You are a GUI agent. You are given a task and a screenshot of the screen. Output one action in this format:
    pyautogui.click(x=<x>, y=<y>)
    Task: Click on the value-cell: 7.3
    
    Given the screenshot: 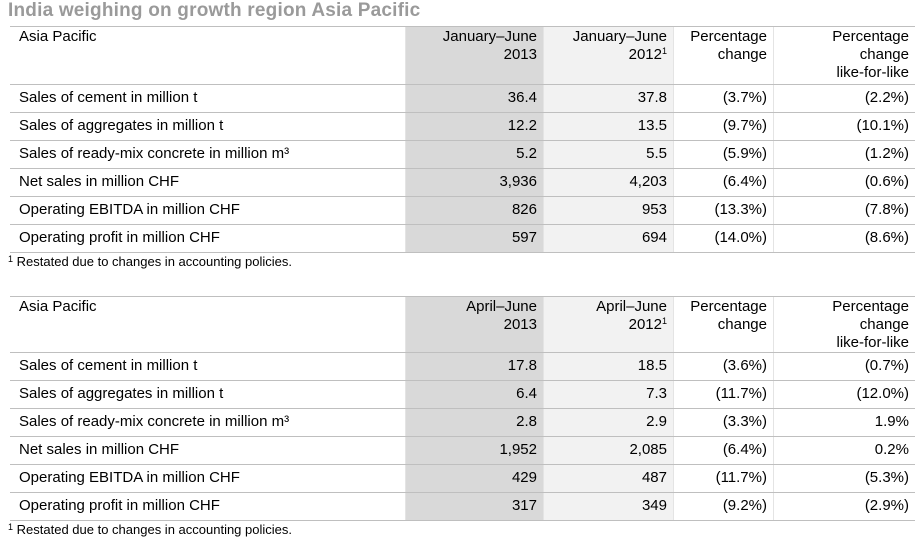 What is the action you would take?
    pyautogui.click(x=656, y=393)
    